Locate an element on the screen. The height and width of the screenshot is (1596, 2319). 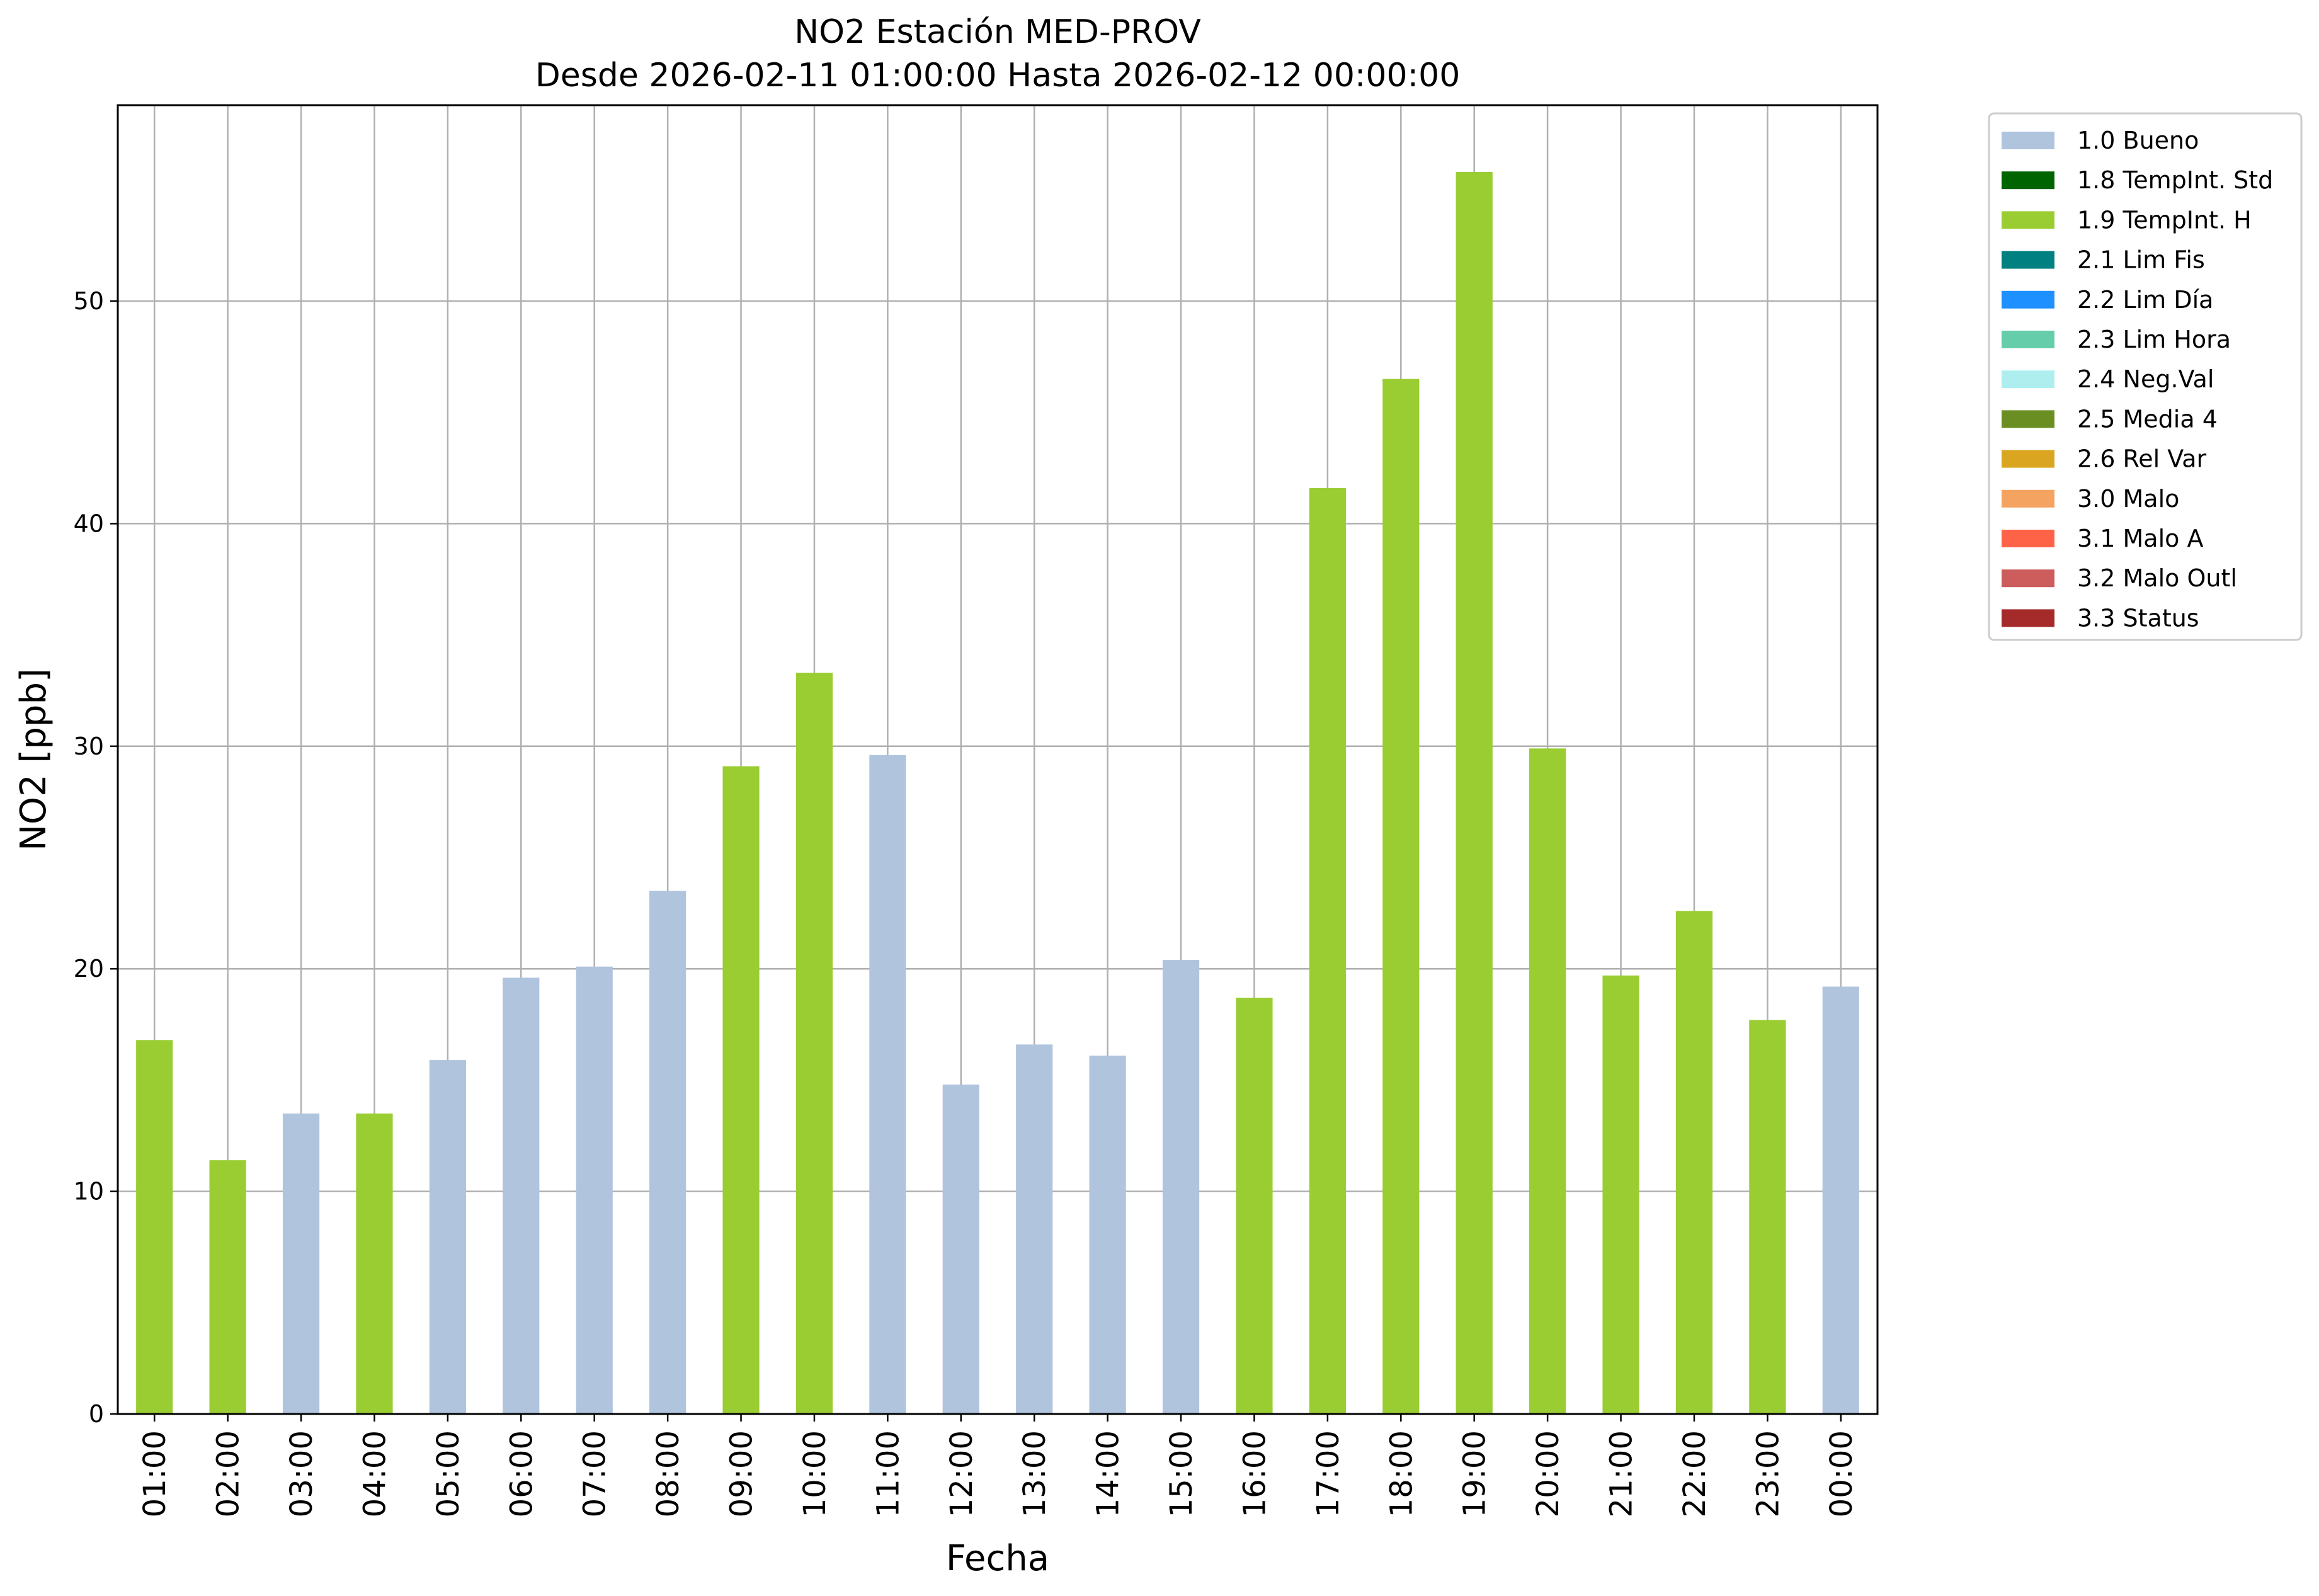
legend-label: 2.5 Media 4 is located at coordinates (2147, 419).